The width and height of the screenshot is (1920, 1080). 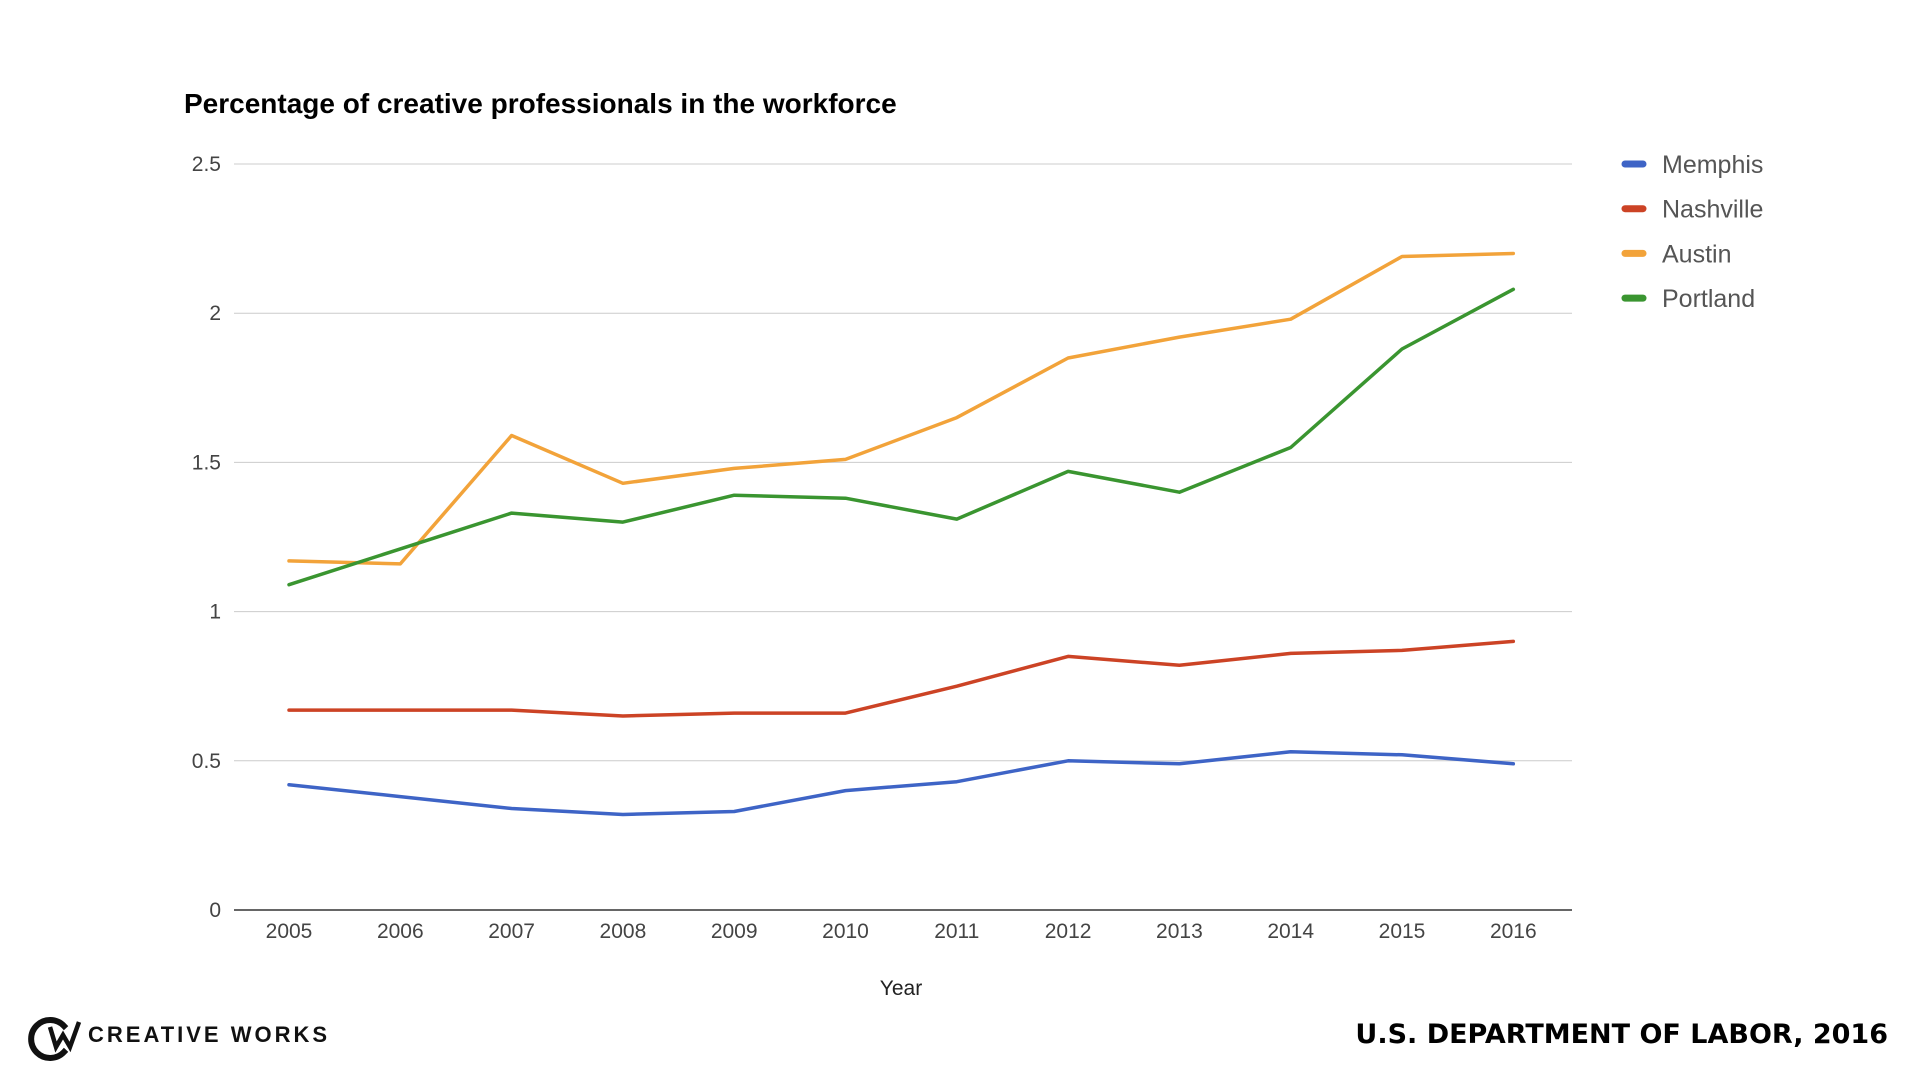 What do you see at coordinates (1712, 165) in the screenshot?
I see `legend-label: Memphis` at bounding box center [1712, 165].